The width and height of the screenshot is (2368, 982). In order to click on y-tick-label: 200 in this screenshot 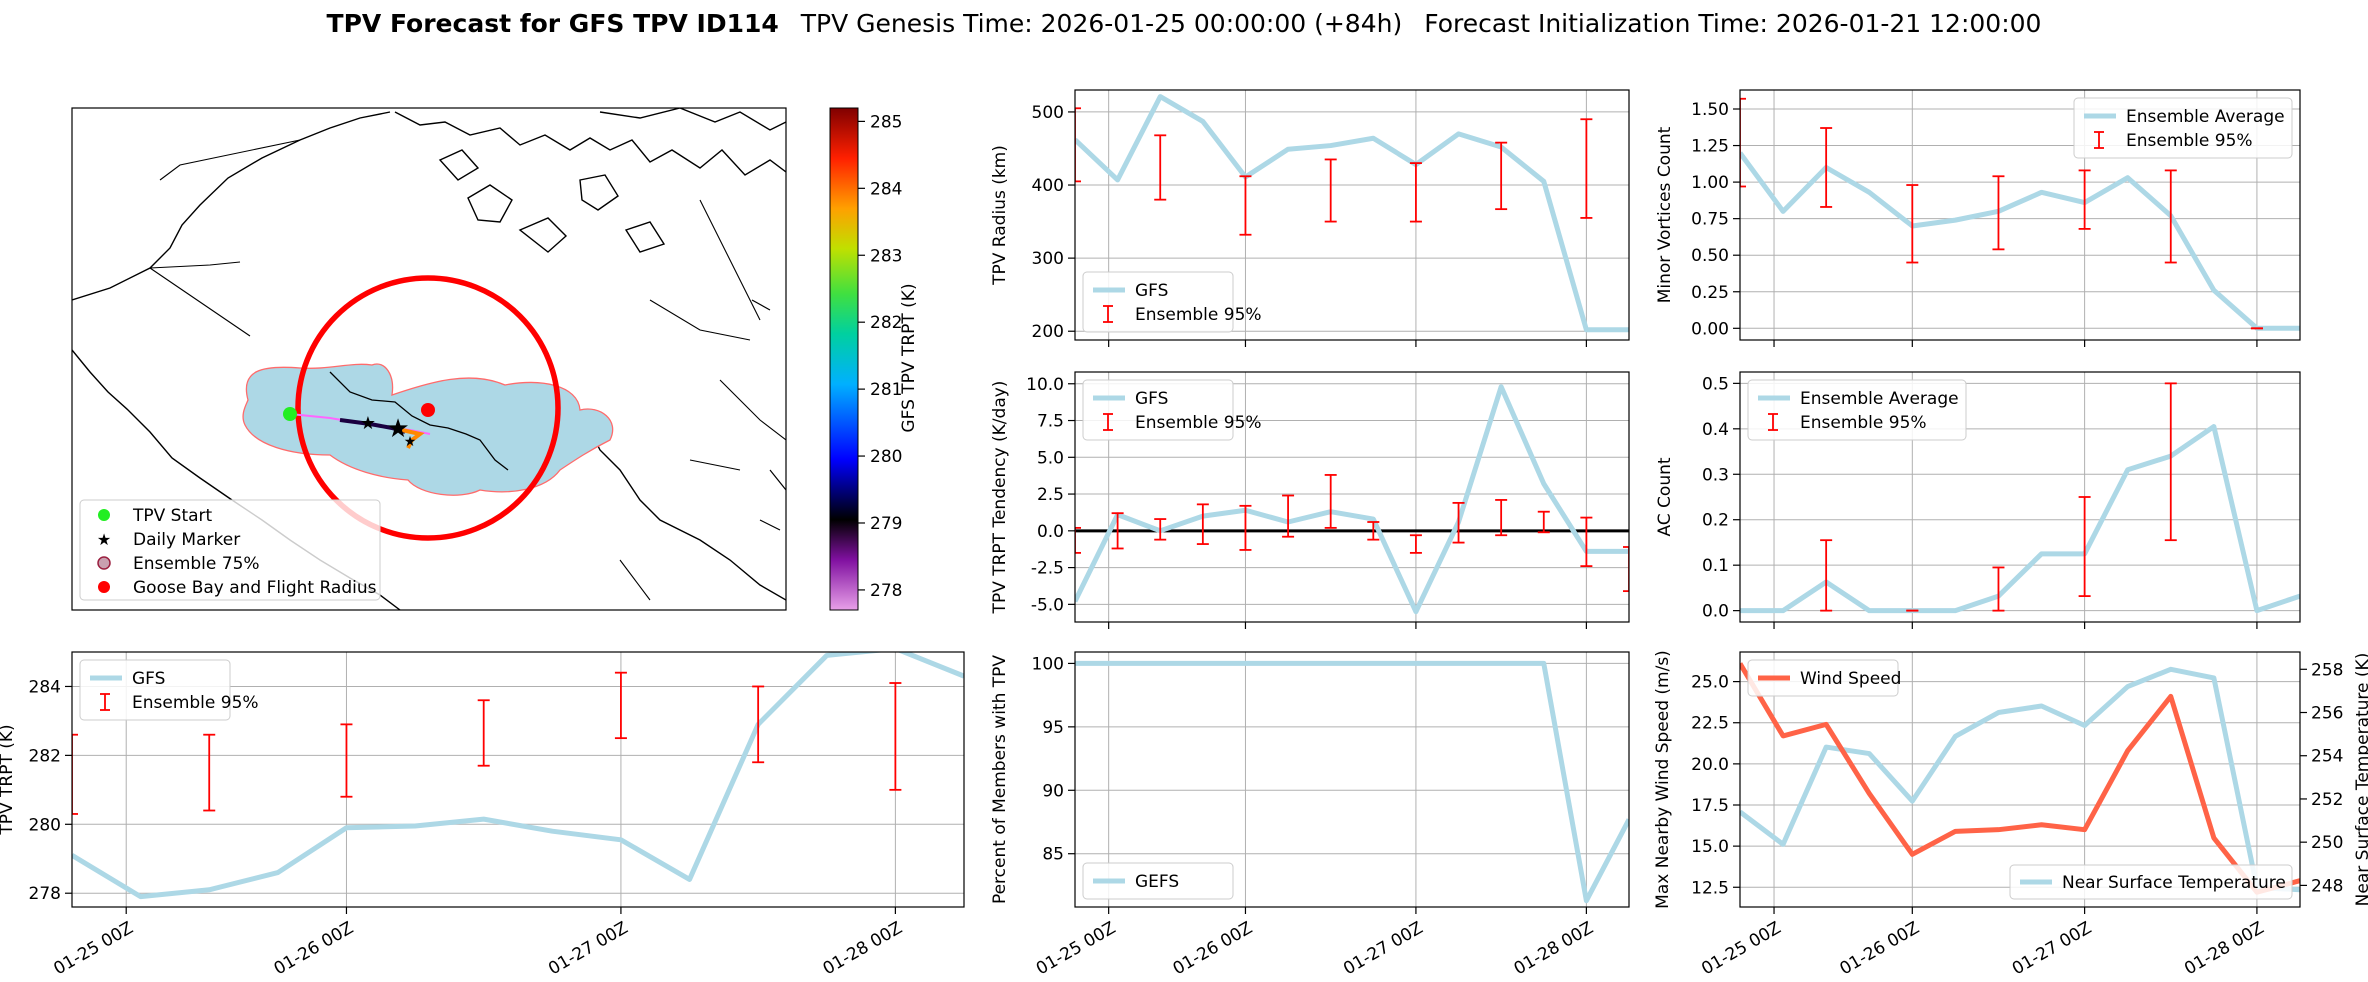, I will do `click(1048, 332)`.